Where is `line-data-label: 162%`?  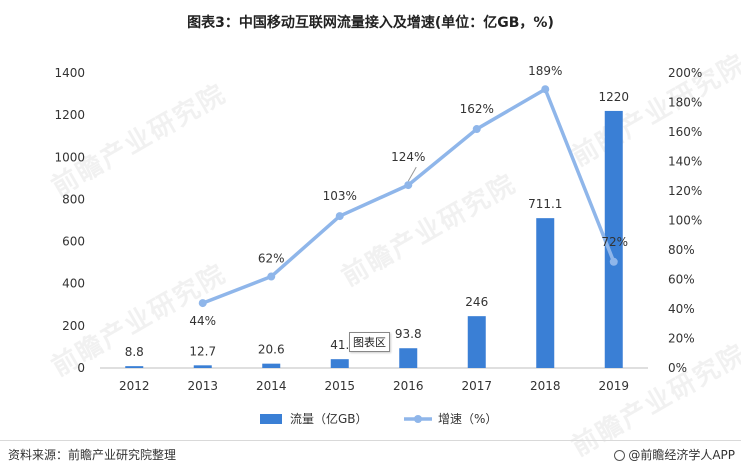 line-data-label: 162% is located at coordinates (477, 109).